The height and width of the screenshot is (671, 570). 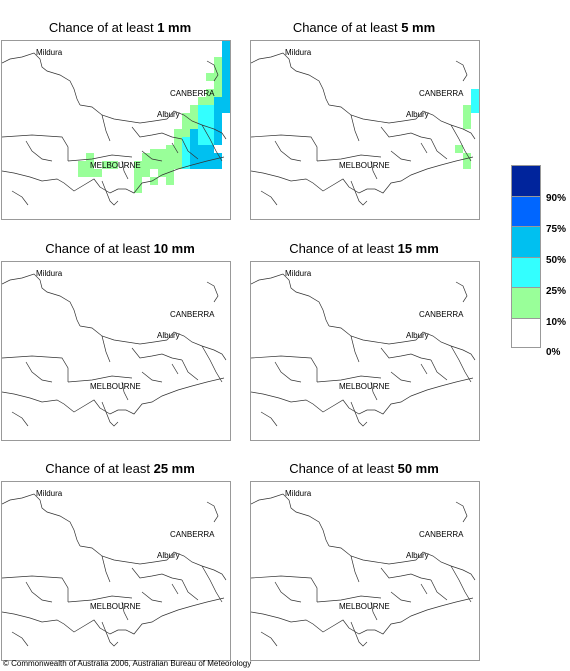 What do you see at coordinates (116, 571) in the screenshot?
I see `map-25mm: Mildura CANBERRA Albury MELBOURNE` at bounding box center [116, 571].